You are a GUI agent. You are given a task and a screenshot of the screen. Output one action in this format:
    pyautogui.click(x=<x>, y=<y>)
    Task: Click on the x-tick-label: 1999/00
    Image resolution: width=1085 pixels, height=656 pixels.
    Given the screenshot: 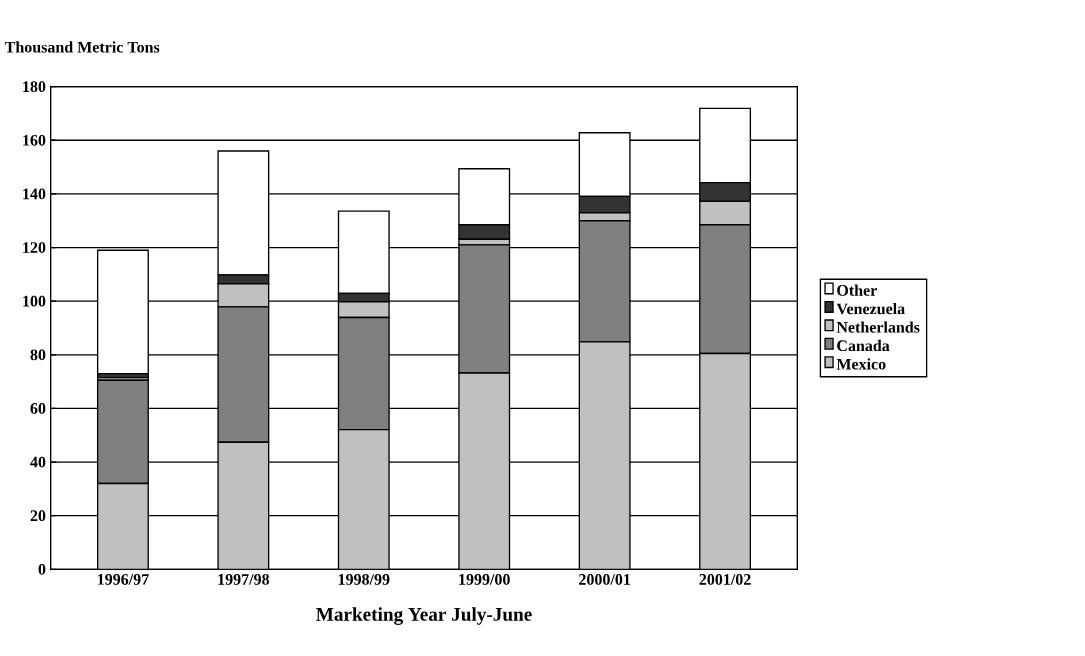 What is the action you would take?
    pyautogui.click(x=484, y=579)
    